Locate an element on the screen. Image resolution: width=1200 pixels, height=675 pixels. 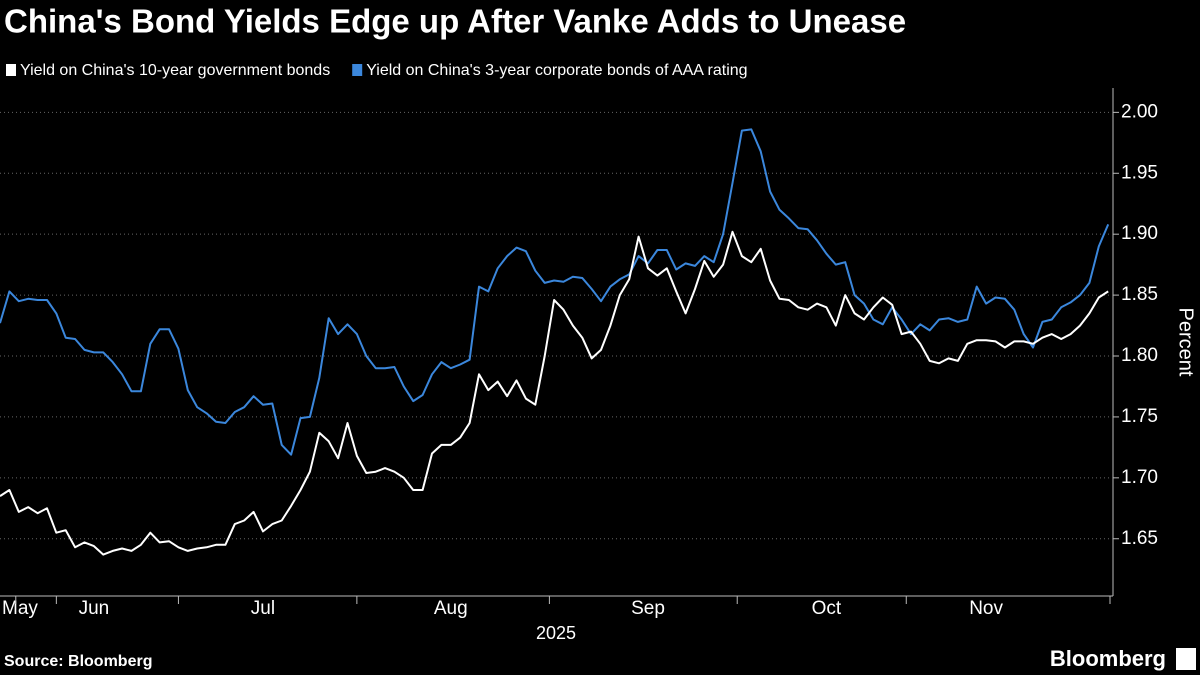
y-tick-label: 1.70 is located at coordinates (1139, 477).